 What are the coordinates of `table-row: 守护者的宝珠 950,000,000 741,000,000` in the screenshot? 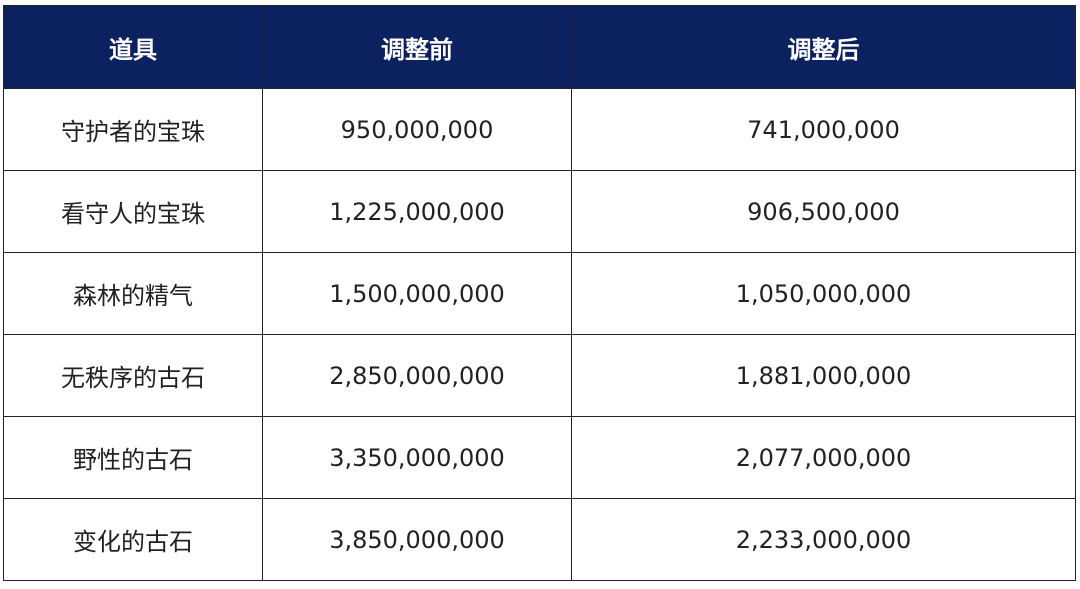 It's located at (539, 129).